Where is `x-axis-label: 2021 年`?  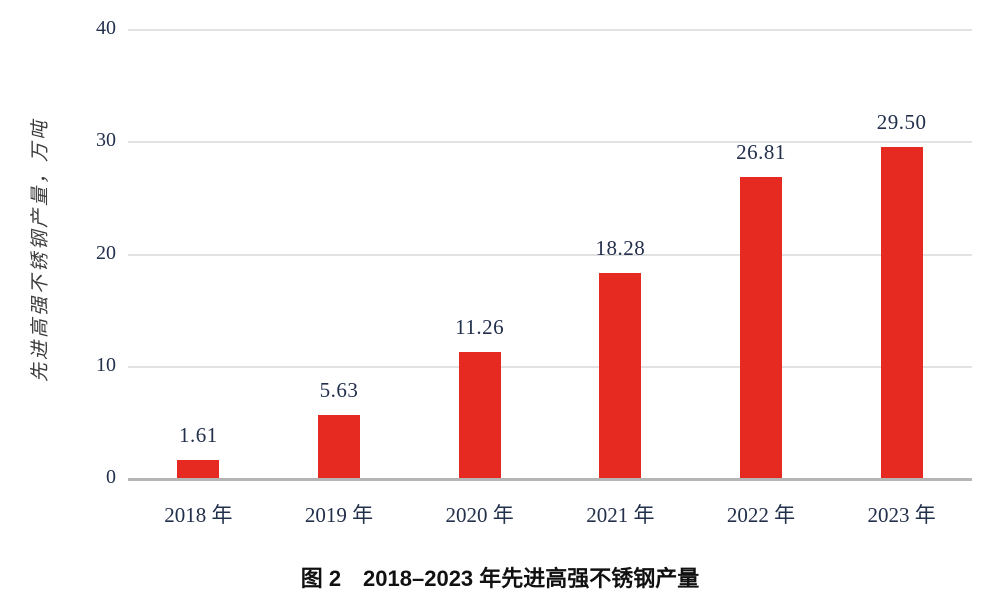 x-axis-label: 2021 年 is located at coordinates (620, 515).